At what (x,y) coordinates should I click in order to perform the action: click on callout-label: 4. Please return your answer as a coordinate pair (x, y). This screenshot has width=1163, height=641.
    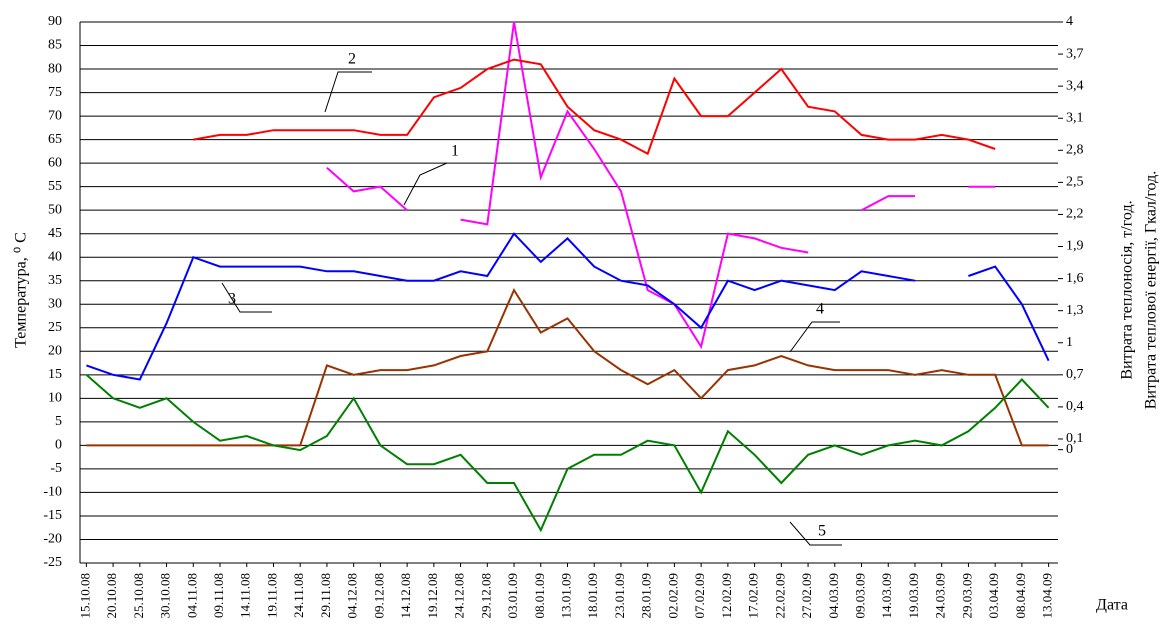
    Looking at the image, I should click on (820, 309).